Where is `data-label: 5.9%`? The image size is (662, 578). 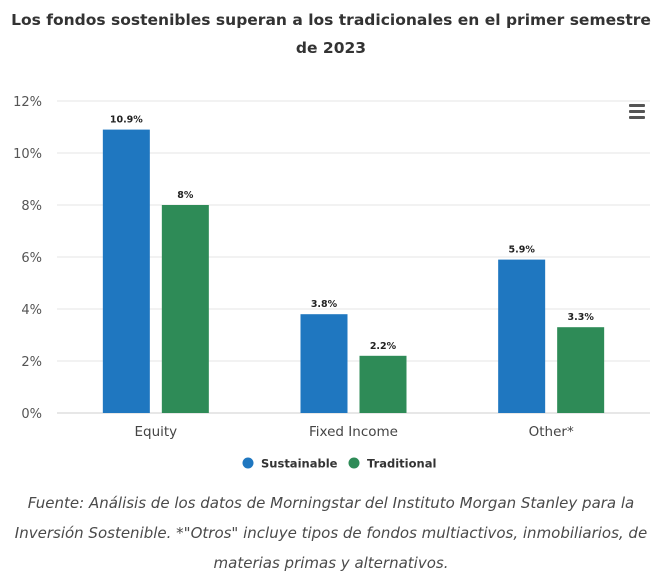 data-label: 5.9% is located at coordinates (521, 250).